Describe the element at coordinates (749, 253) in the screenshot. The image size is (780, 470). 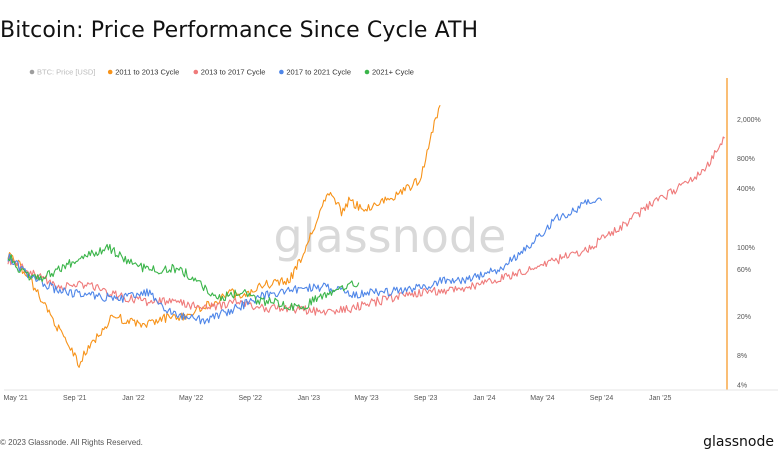
I see `y-axis-ticks: 2,000% 800% 400% 100% 60% 20% 8% 4%` at that location.